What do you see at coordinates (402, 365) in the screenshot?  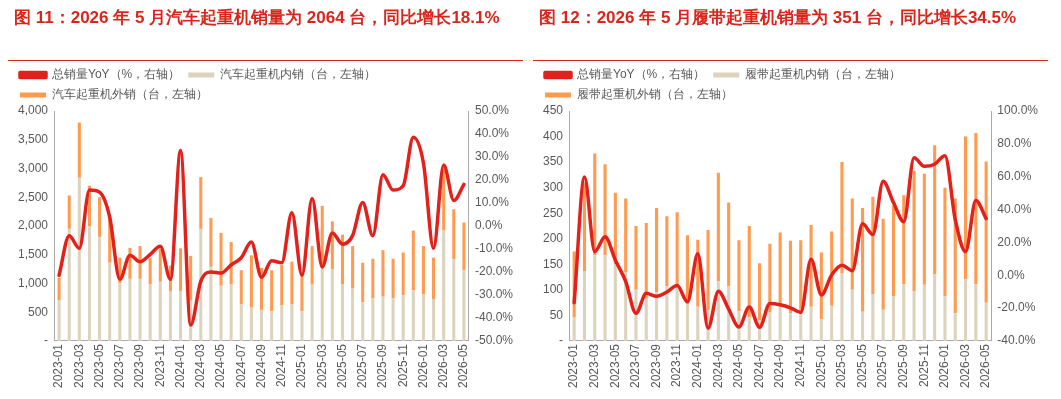 I see `x-tick-label: 2025-11` at bounding box center [402, 365].